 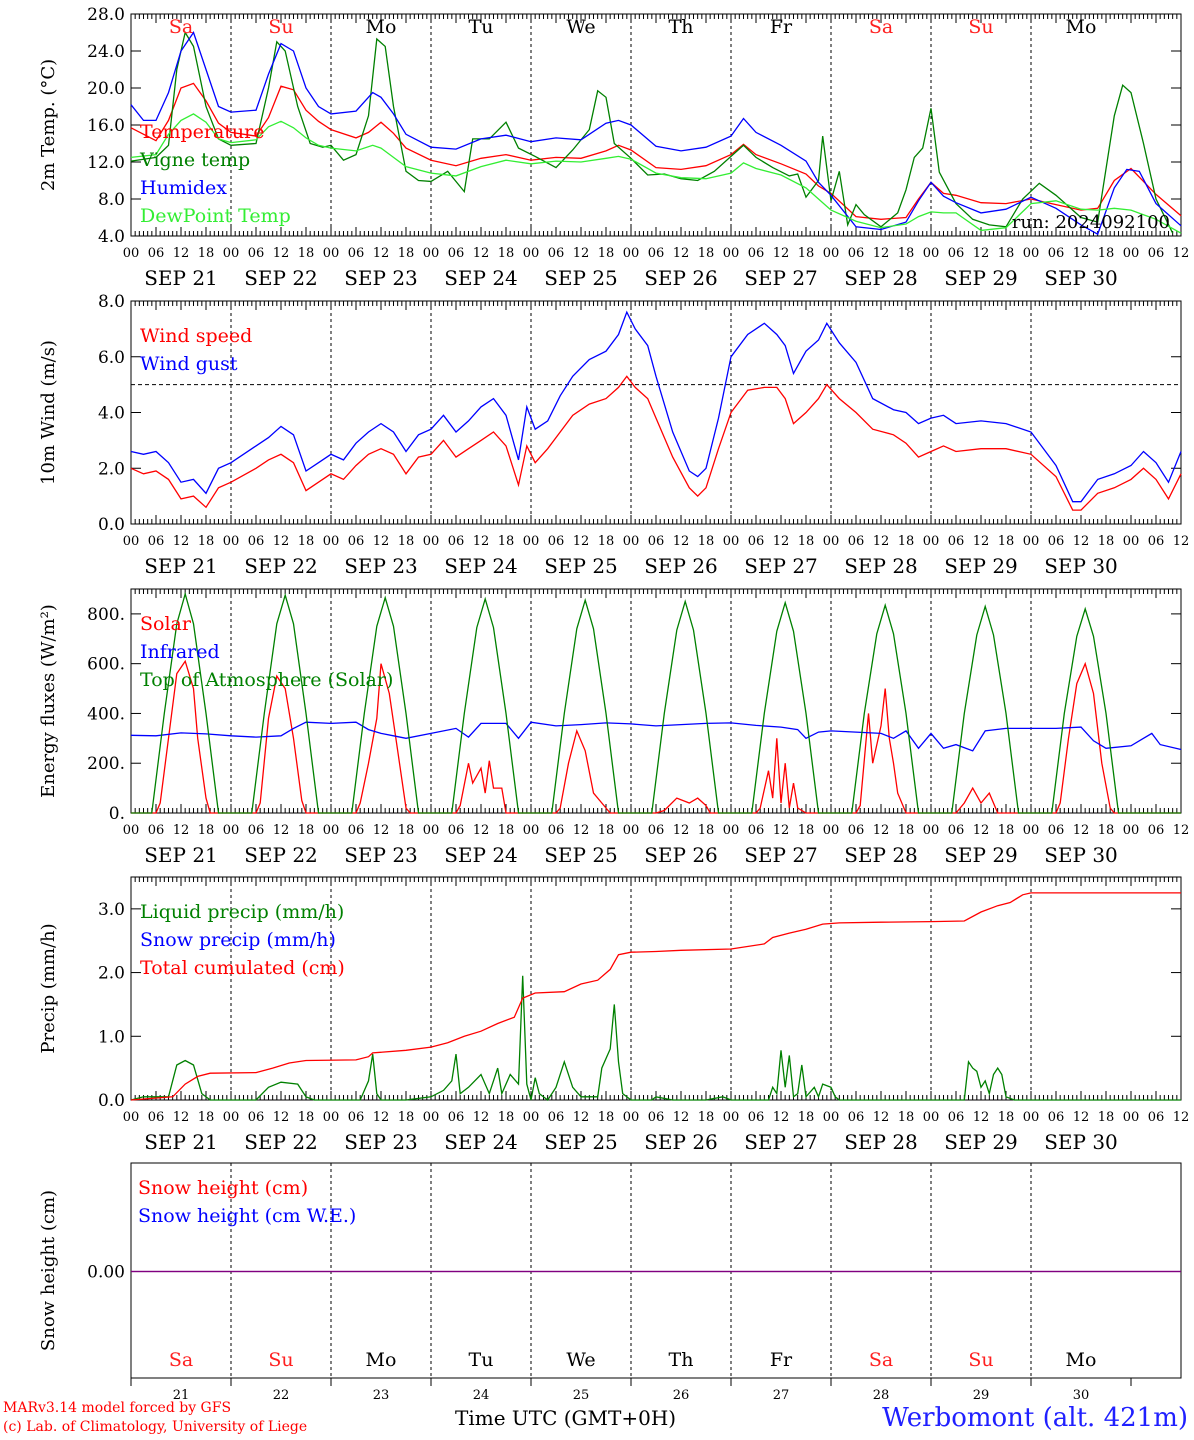 I want to click on y-tick-label: 0., so click(x=117, y=814).